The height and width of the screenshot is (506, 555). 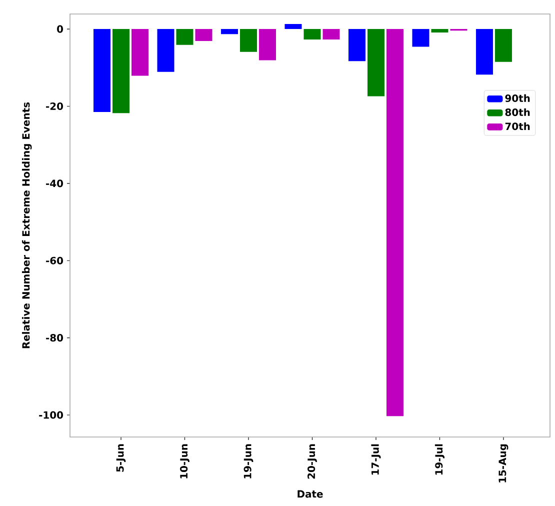 I want to click on y-axis-title: Relative Number of Extreme Holding Events, so click(x=27, y=225).